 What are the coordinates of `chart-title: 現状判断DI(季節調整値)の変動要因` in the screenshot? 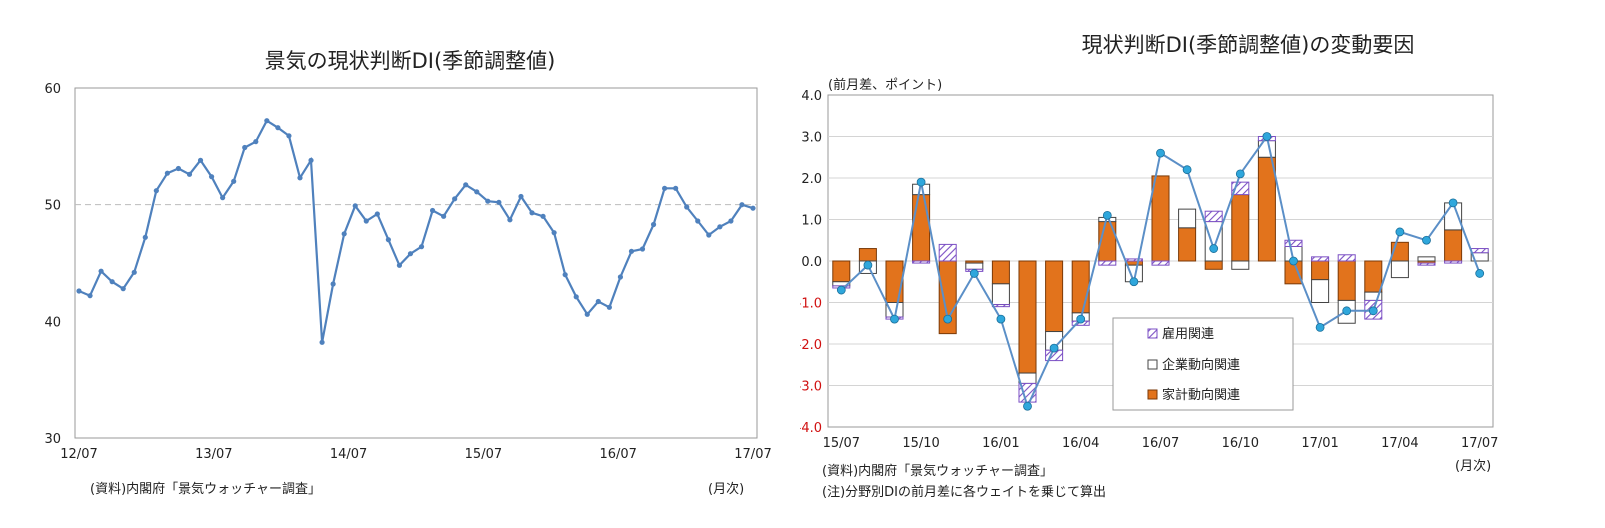 It's located at (1248, 45).